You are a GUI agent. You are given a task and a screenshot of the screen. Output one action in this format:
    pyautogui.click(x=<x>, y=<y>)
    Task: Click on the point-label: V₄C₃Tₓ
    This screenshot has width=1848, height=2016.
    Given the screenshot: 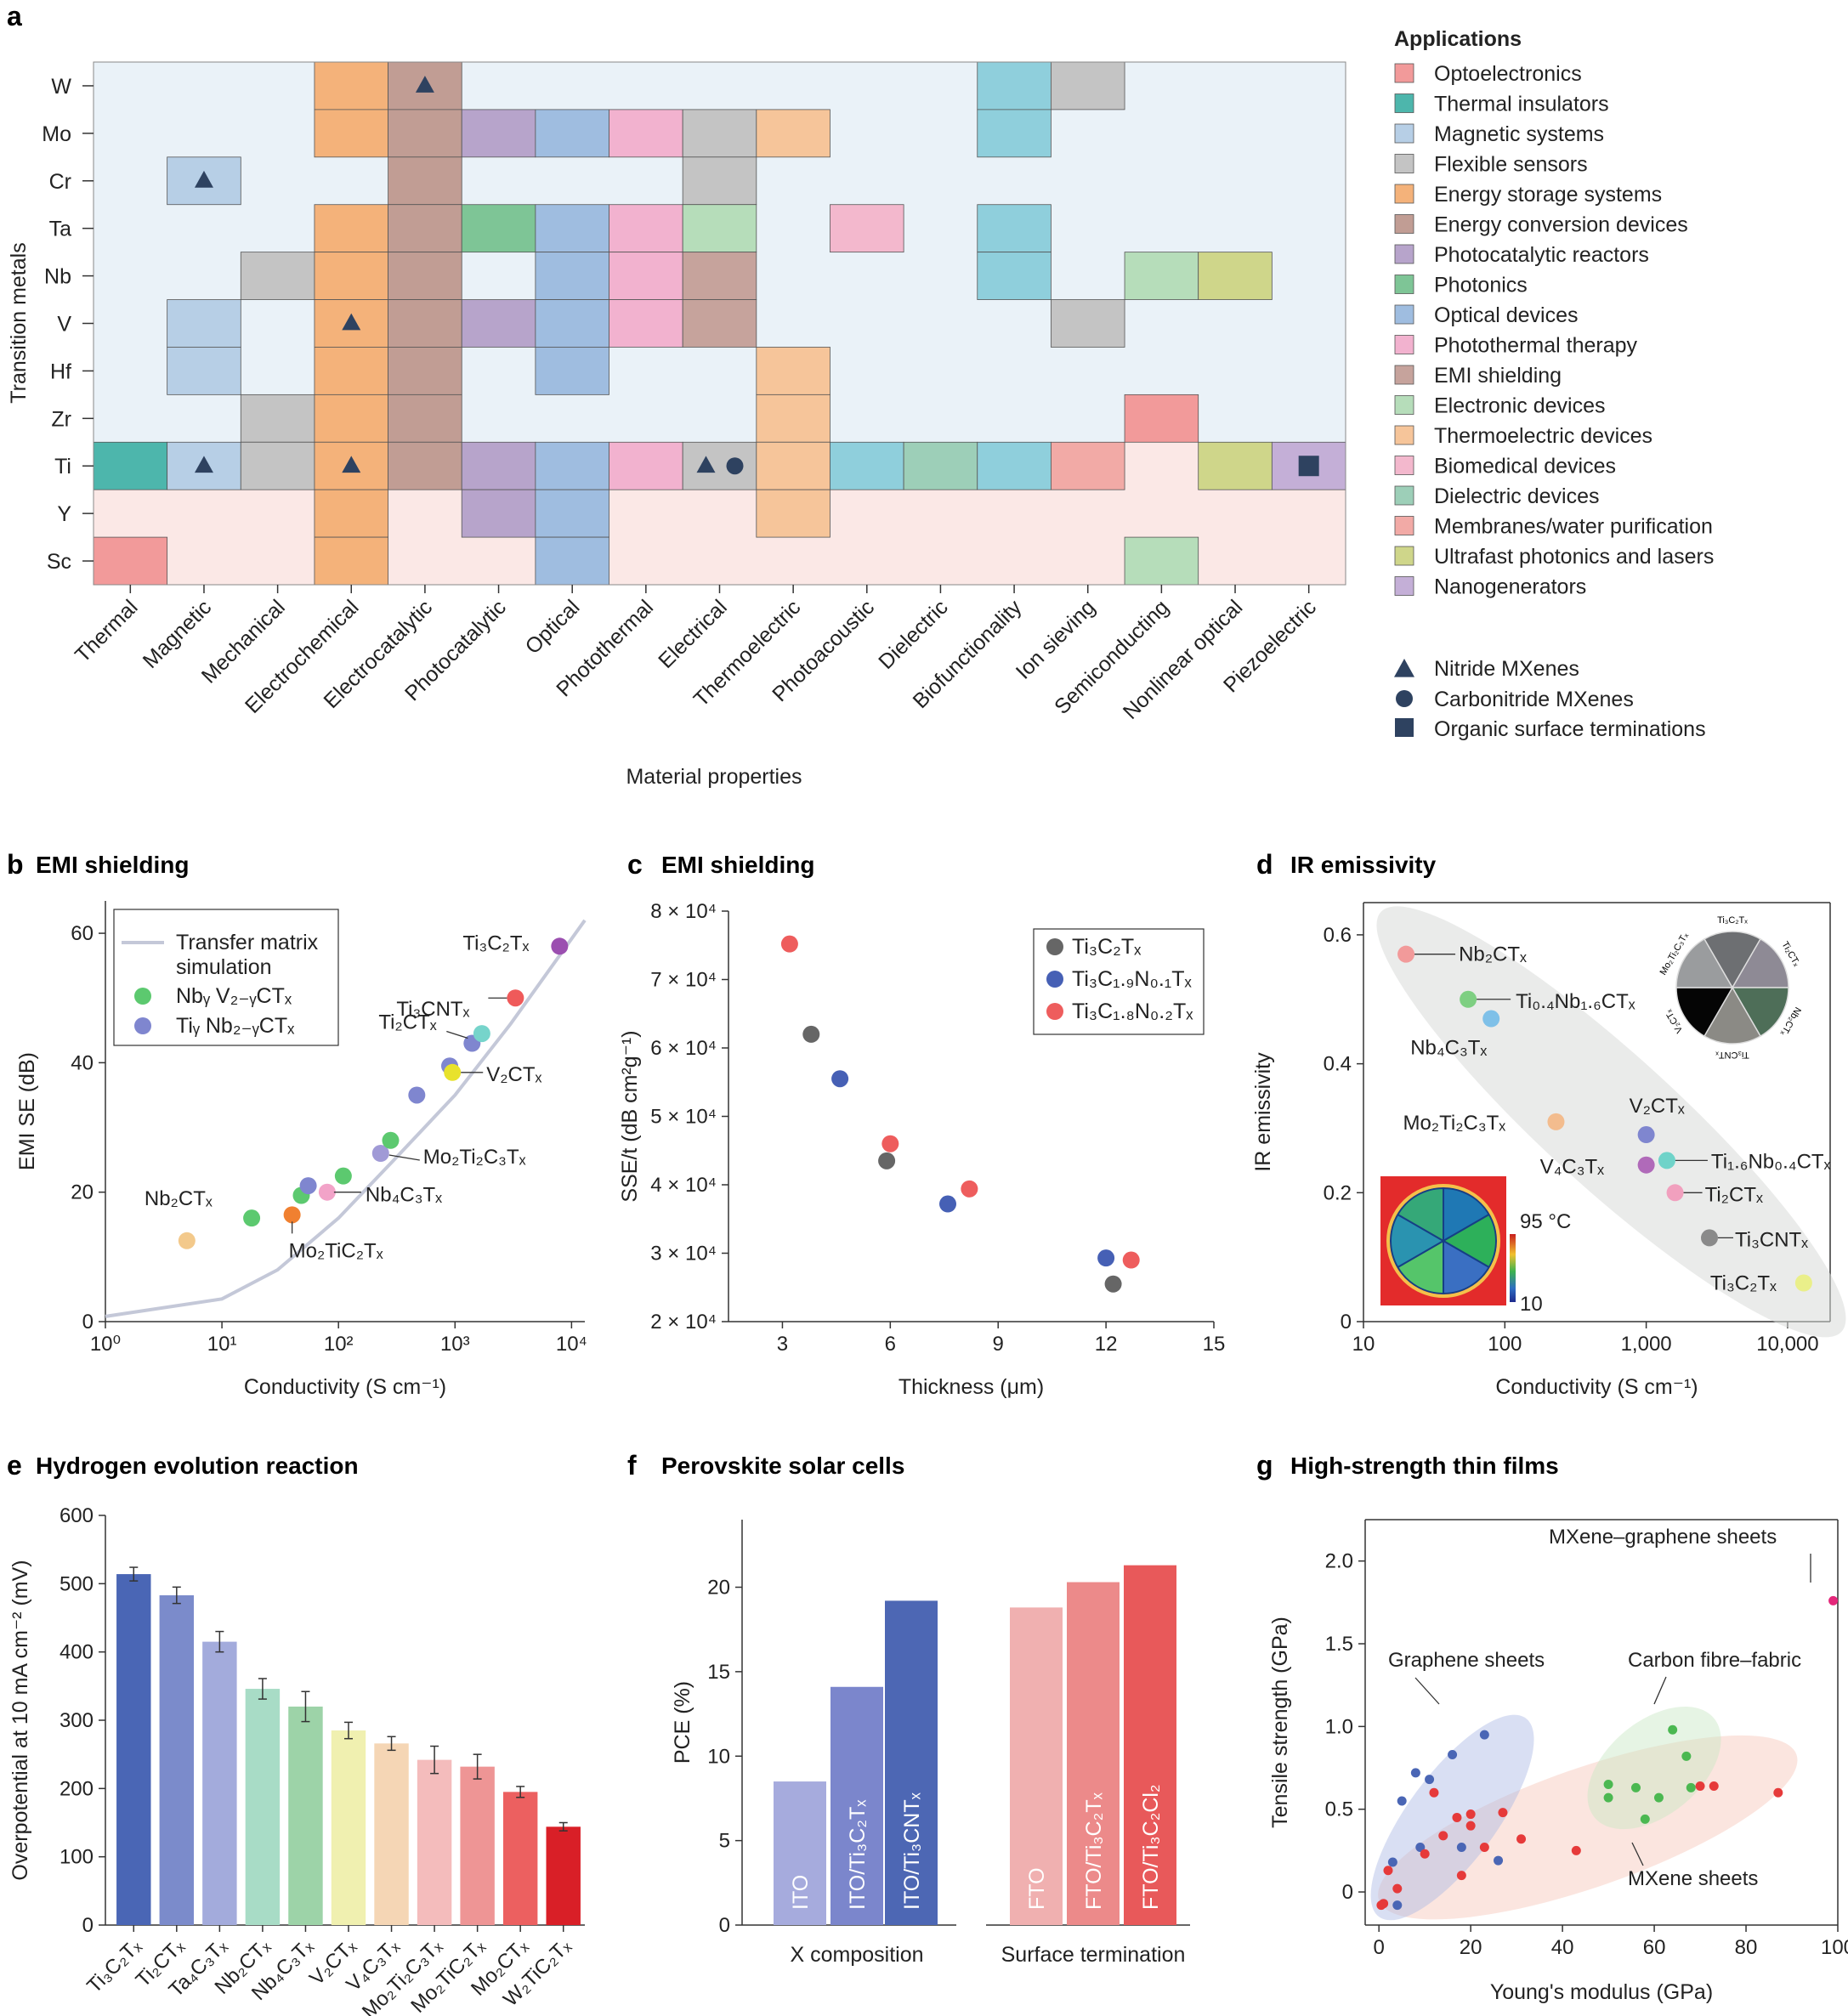 What is the action you would take?
    pyautogui.click(x=1572, y=1167)
    